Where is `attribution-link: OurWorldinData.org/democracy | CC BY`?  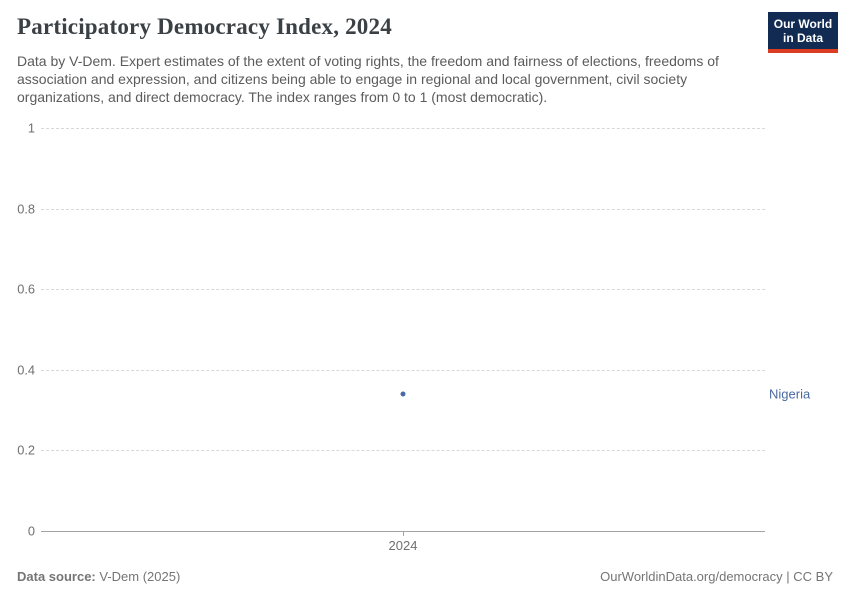
attribution-link: OurWorldinData.org/democracy | CC BY is located at coordinates (716, 576).